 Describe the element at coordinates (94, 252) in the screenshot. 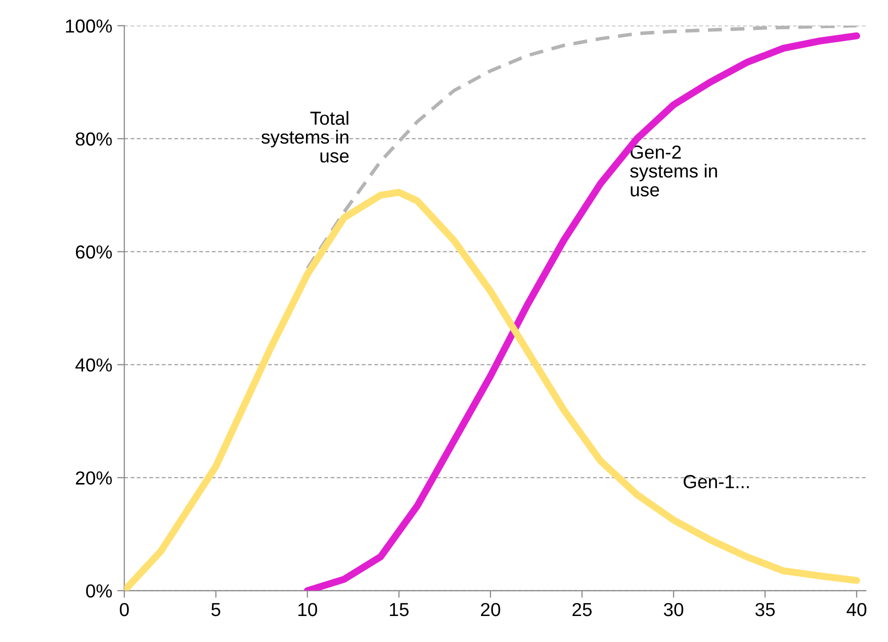

I see `y-tick-label: 60%` at that location.